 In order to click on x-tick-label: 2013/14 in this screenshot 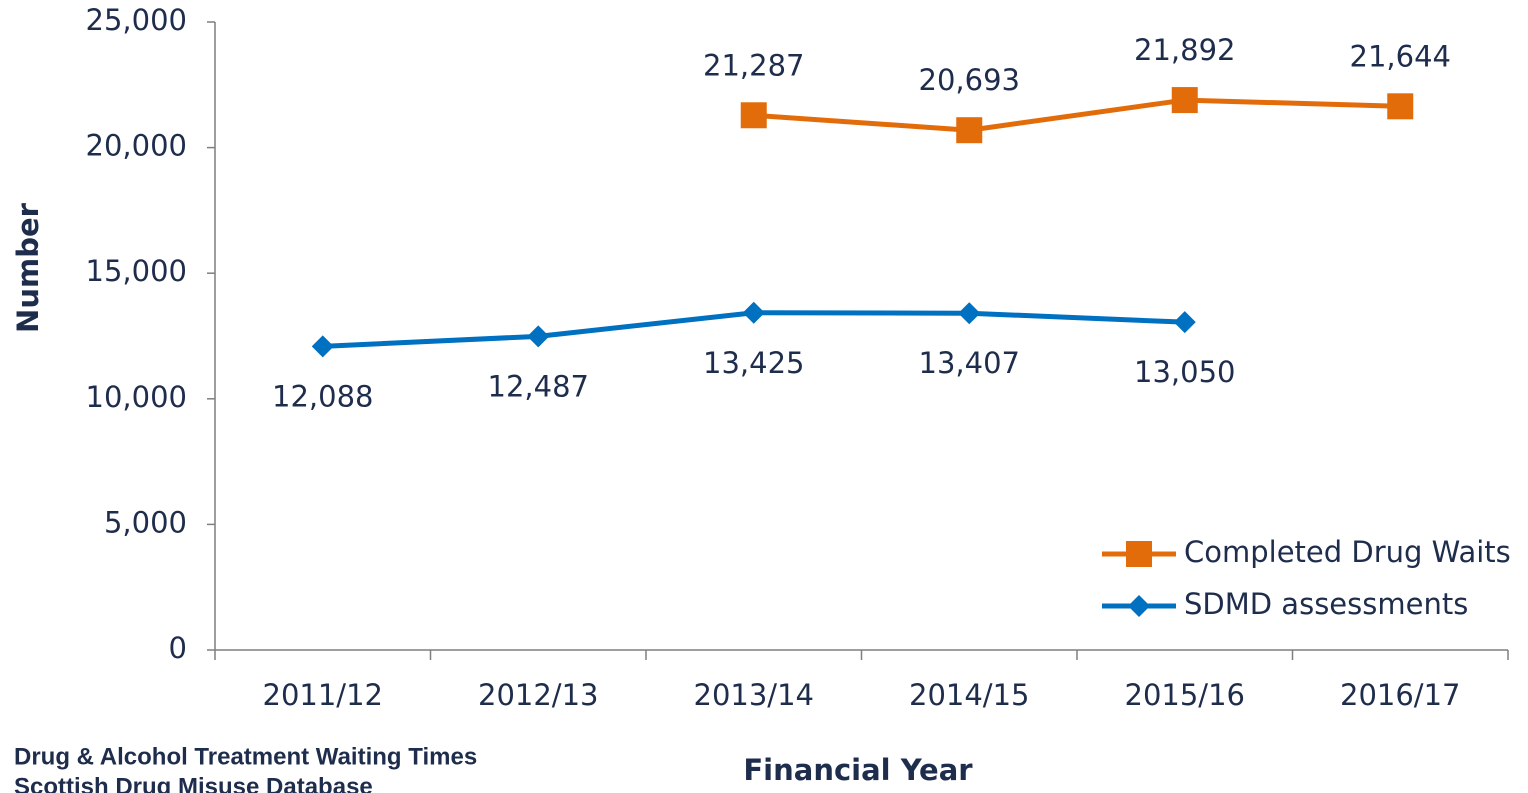, I will do `click(754, 695)`.